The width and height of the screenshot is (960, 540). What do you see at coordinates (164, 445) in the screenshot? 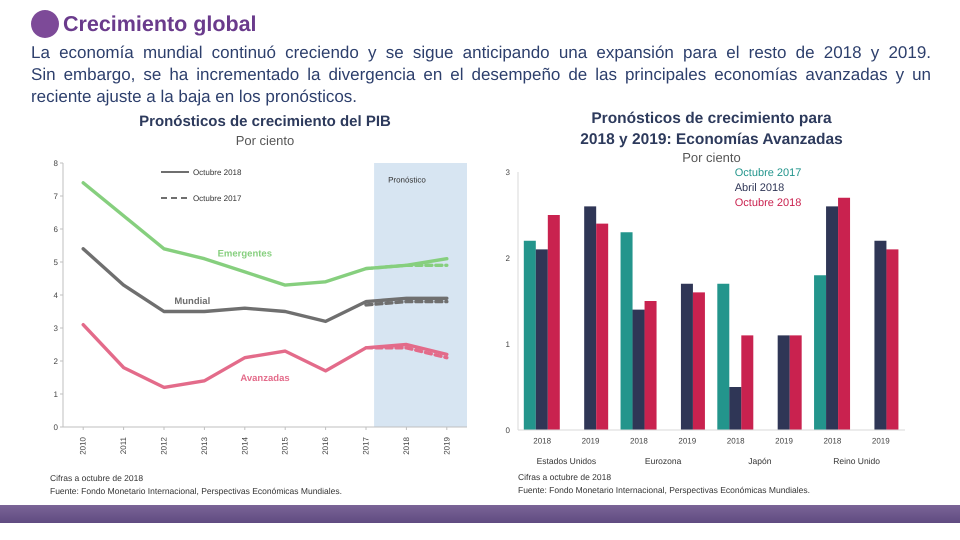
I see `x-tick-label: 2012` at bounding box center [164, 445].